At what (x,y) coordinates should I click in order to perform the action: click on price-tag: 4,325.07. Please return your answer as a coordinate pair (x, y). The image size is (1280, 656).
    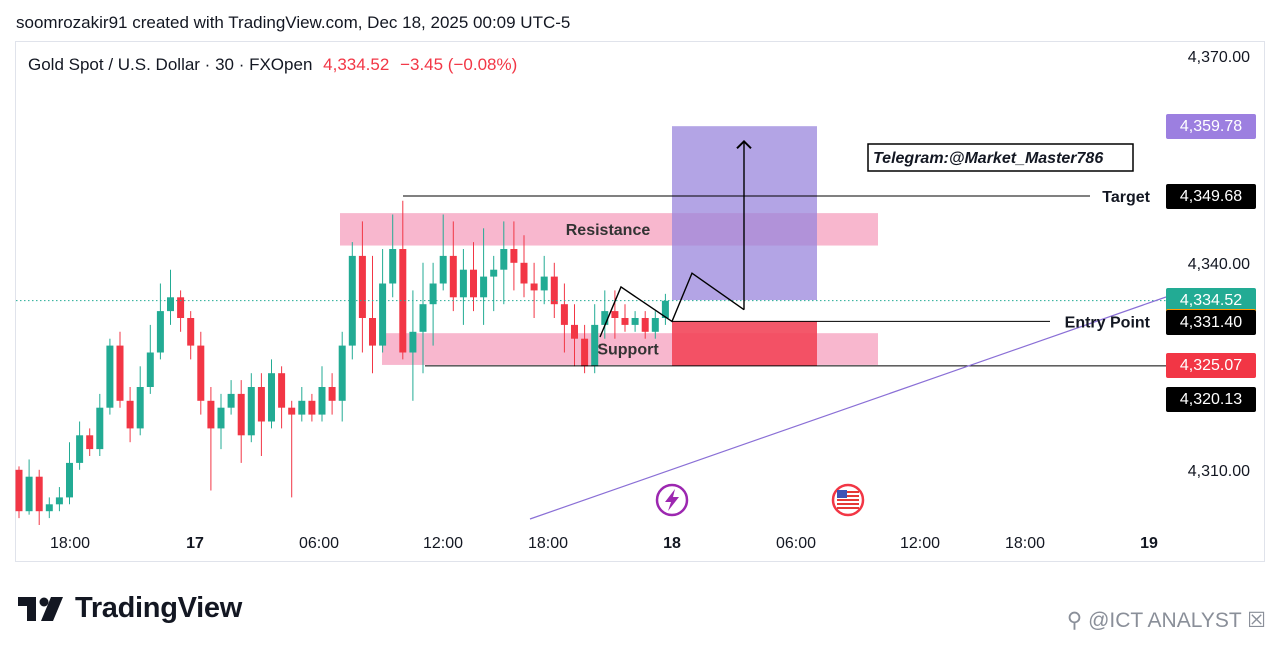
    Looking at the image, I should click on (1211, 366).